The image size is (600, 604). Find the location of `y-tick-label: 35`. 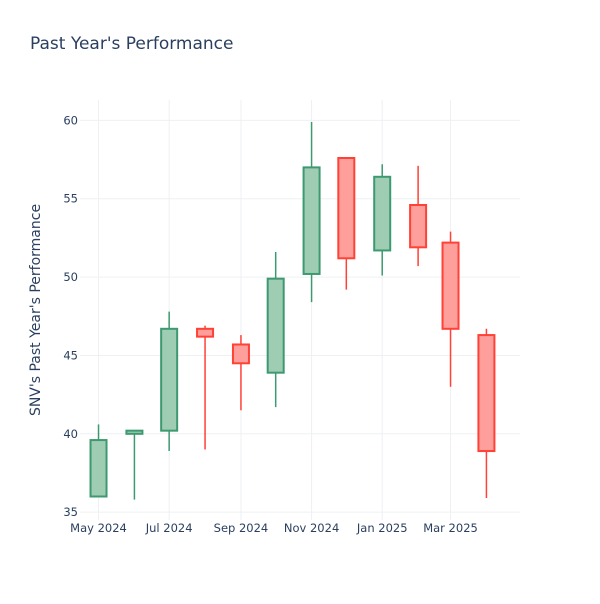

y-tick-label: 35 is located at coordinates (70, 512).